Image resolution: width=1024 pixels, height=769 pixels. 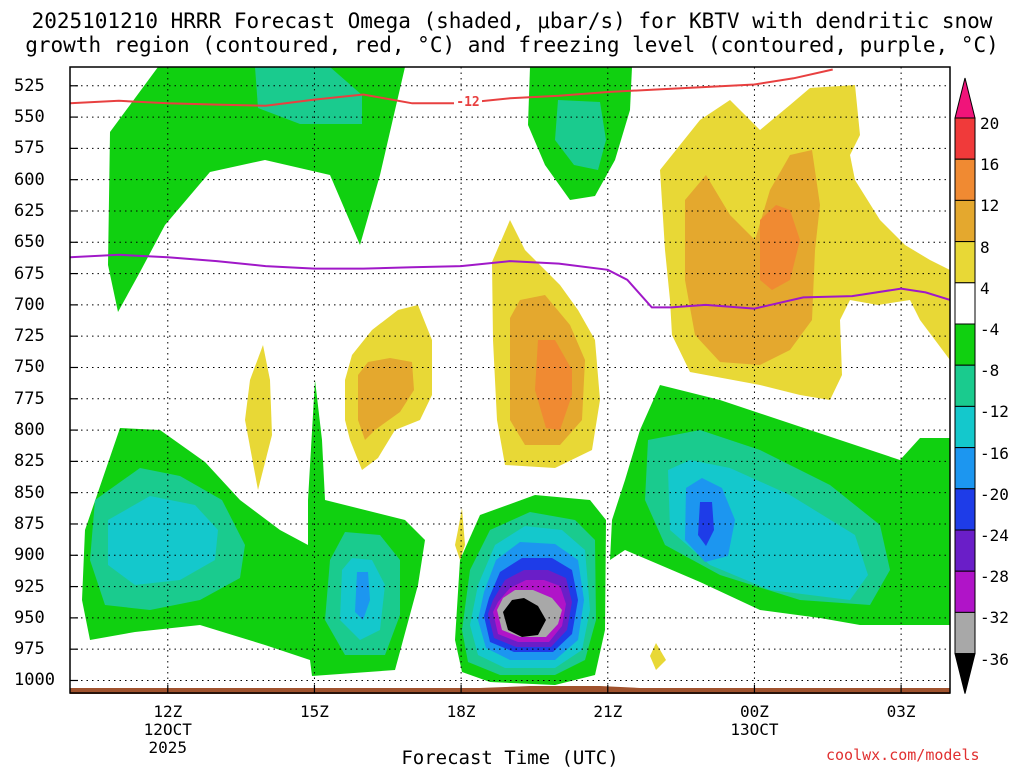 I want to click on colorbar, so click(x=965, y=385).